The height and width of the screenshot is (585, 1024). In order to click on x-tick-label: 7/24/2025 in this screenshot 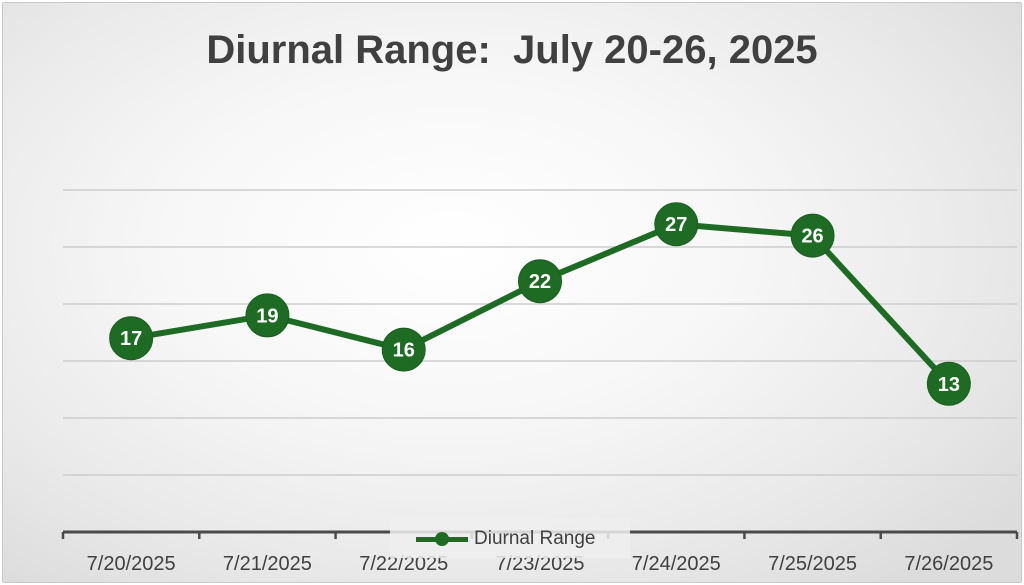, I will do `click(676, 564)`.